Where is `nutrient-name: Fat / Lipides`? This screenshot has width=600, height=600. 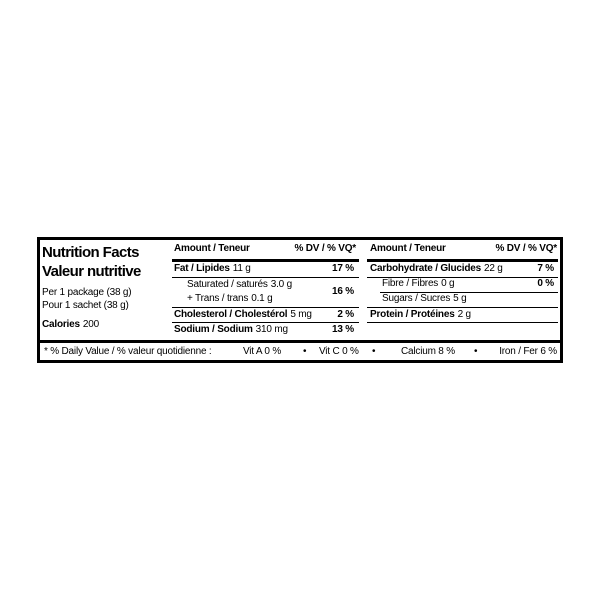 nutrient-name: Fat / Lipides is located at coordinates (202, 268).